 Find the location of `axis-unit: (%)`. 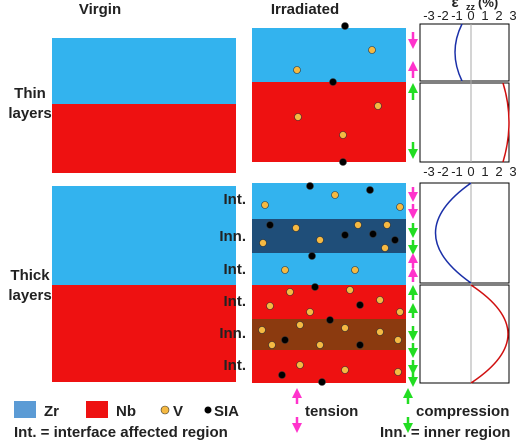

axis-unit: (%) is located at coordinates (488, 5).